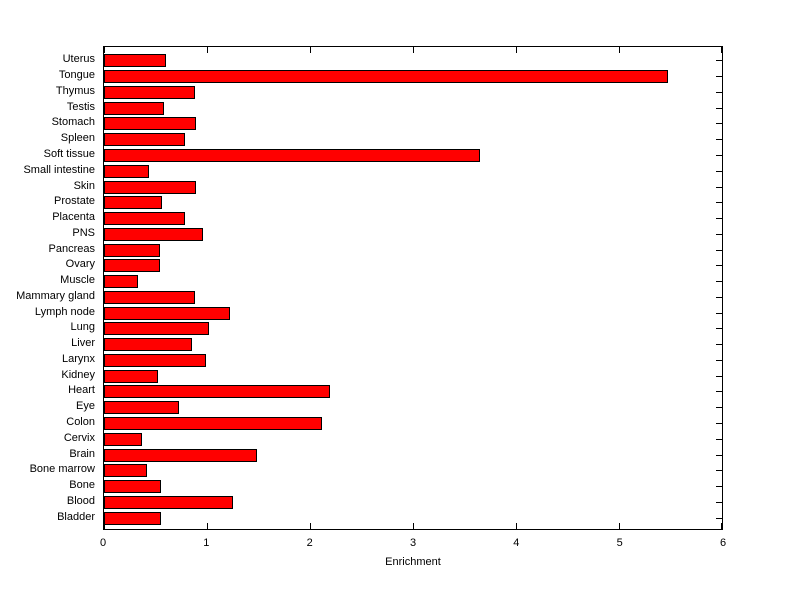 Image resolution: width=800 pixels, height=599 pixels. I want to click on y-tick-label: Small intestine, so click(59, 169).